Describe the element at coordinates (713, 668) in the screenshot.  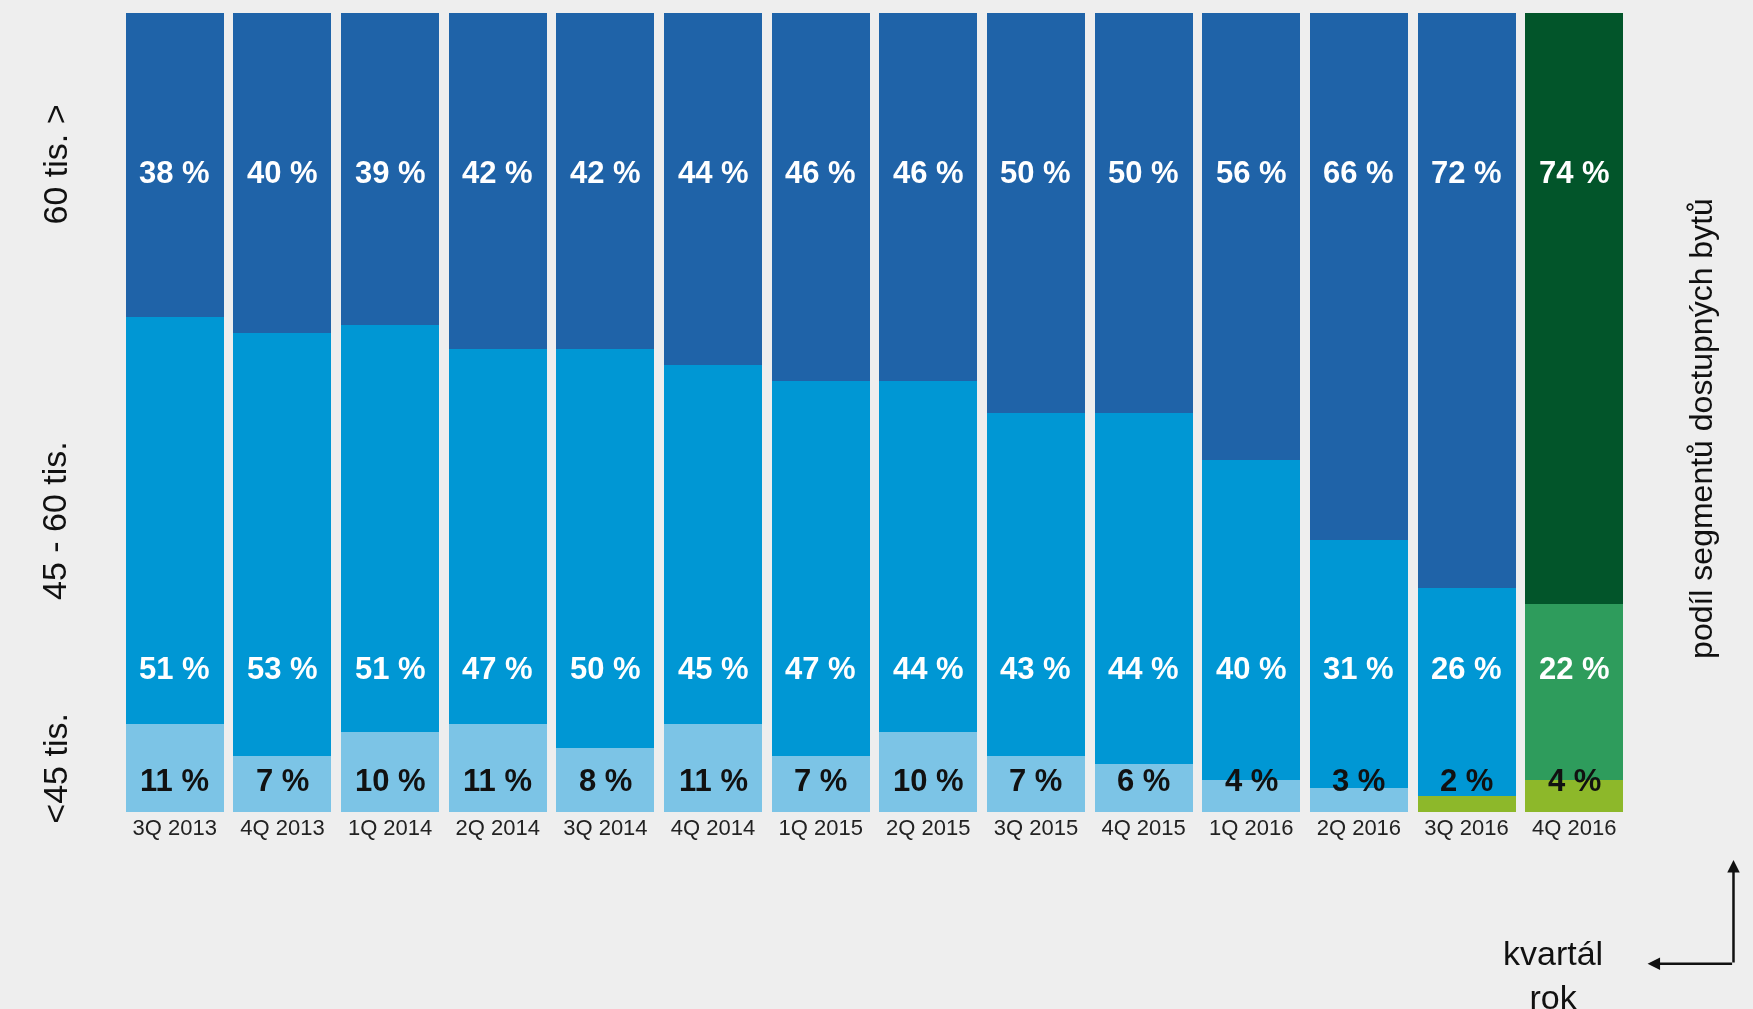
I see `data-label: 45 %` at that location.